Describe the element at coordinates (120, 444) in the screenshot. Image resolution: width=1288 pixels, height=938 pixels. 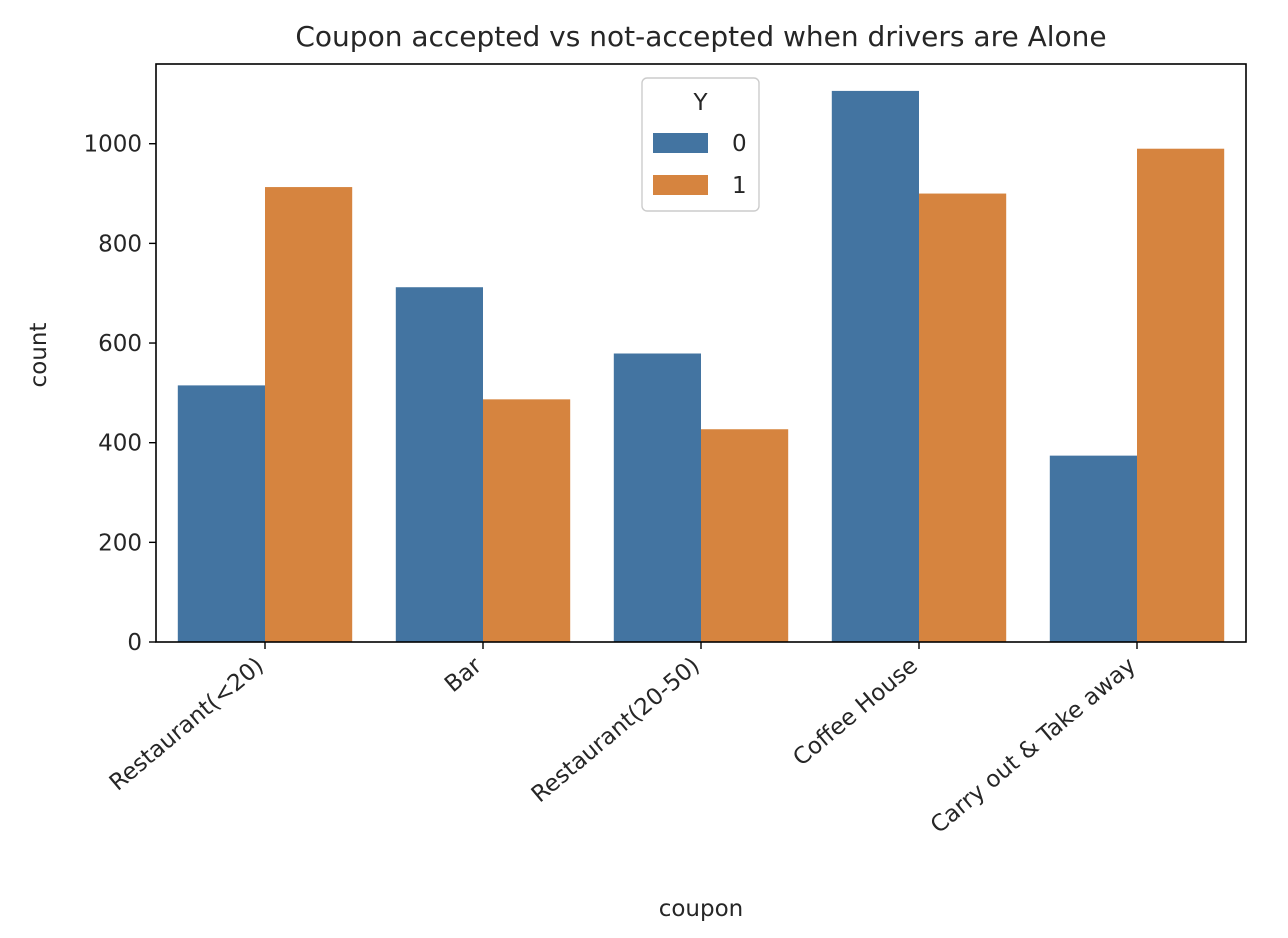
I see `y-tick-label: 400` at that location.